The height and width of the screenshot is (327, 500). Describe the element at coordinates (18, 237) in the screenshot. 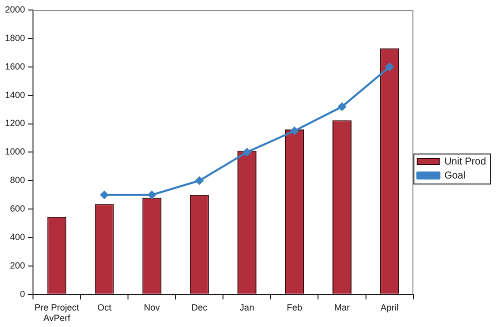

I see `y-tick-label: 400` at that location.